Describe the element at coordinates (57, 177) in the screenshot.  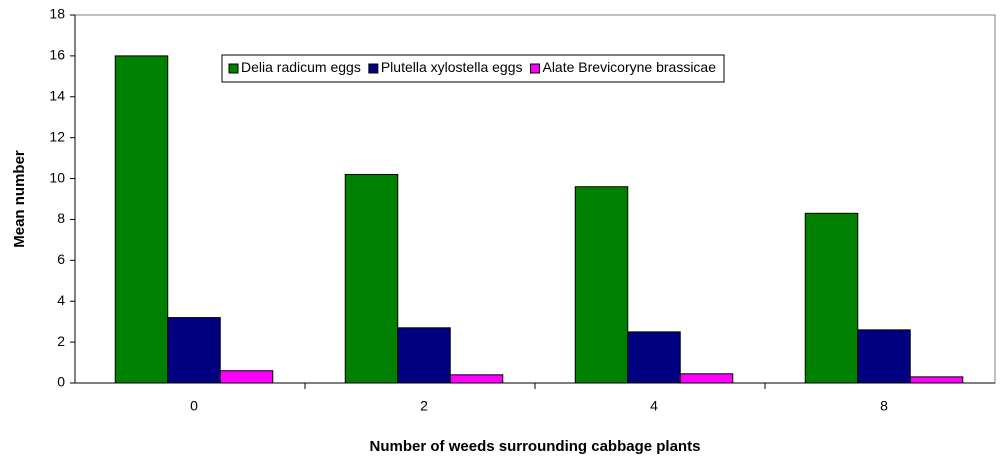
I see `y-tick-label: 10` at that location.